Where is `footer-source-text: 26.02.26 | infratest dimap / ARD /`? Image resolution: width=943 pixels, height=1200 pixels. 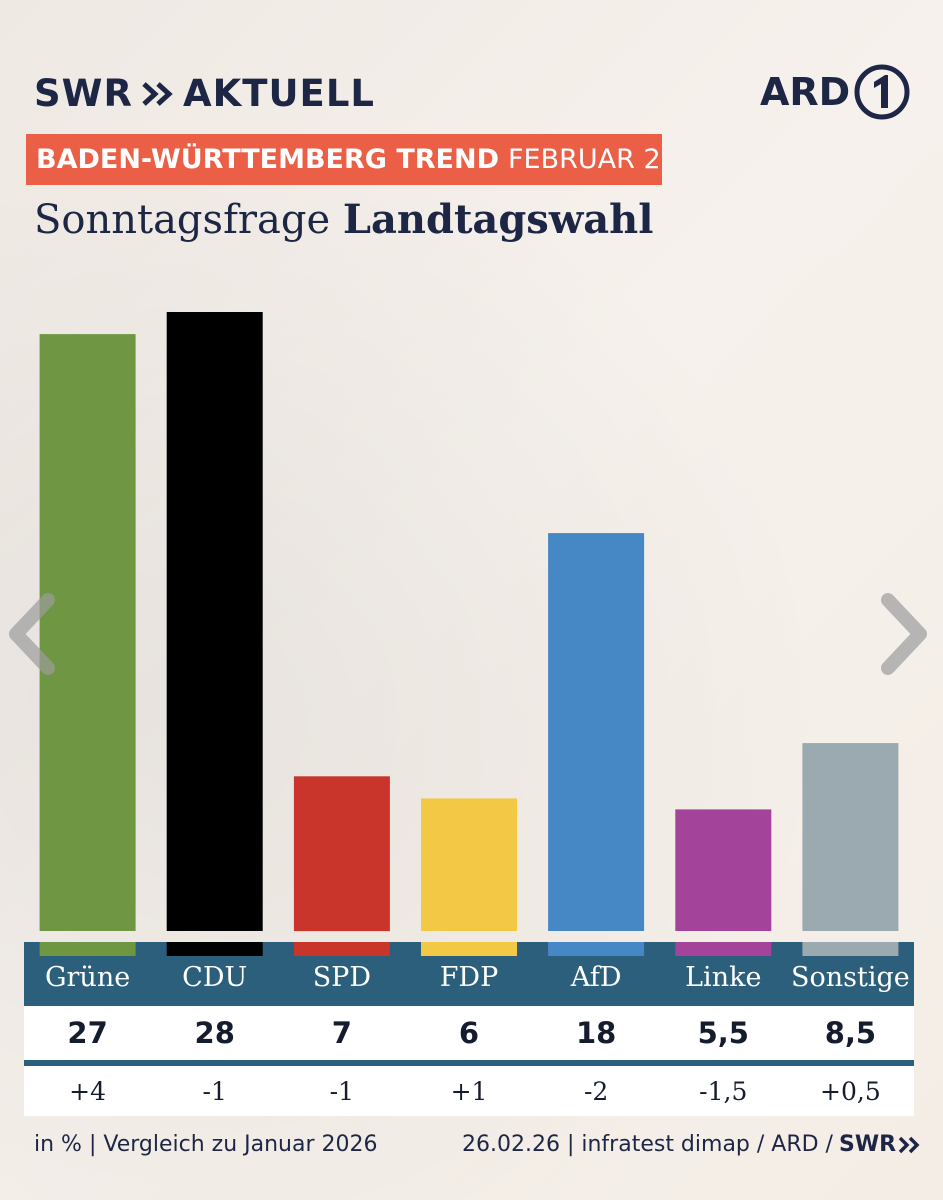 footer-source-text: 26.02.26 | infratest dimap / ARD / is located at coordinates (647, 1144).